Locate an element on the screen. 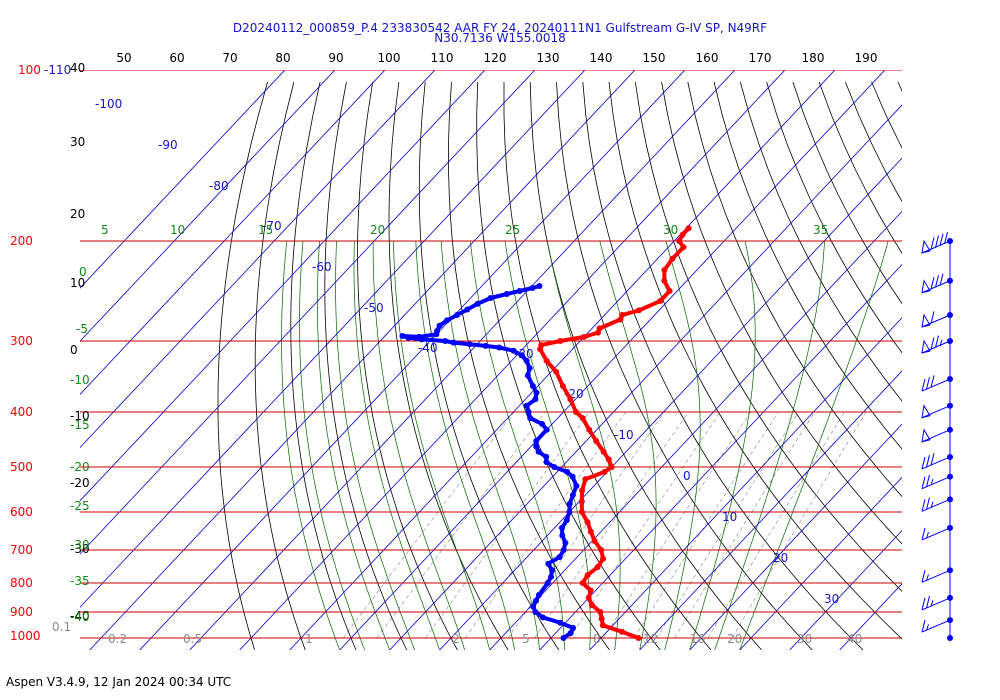 The width and height of the screenshot is (1000, 700). moist-adiabat-label: 35 is located at coordinates (820, 230).